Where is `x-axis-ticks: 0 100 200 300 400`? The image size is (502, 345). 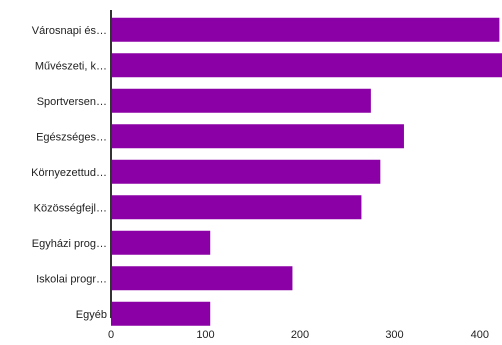
x-axis-ticks: 0 100 200 300 400 is located at coordinates (298, 335).